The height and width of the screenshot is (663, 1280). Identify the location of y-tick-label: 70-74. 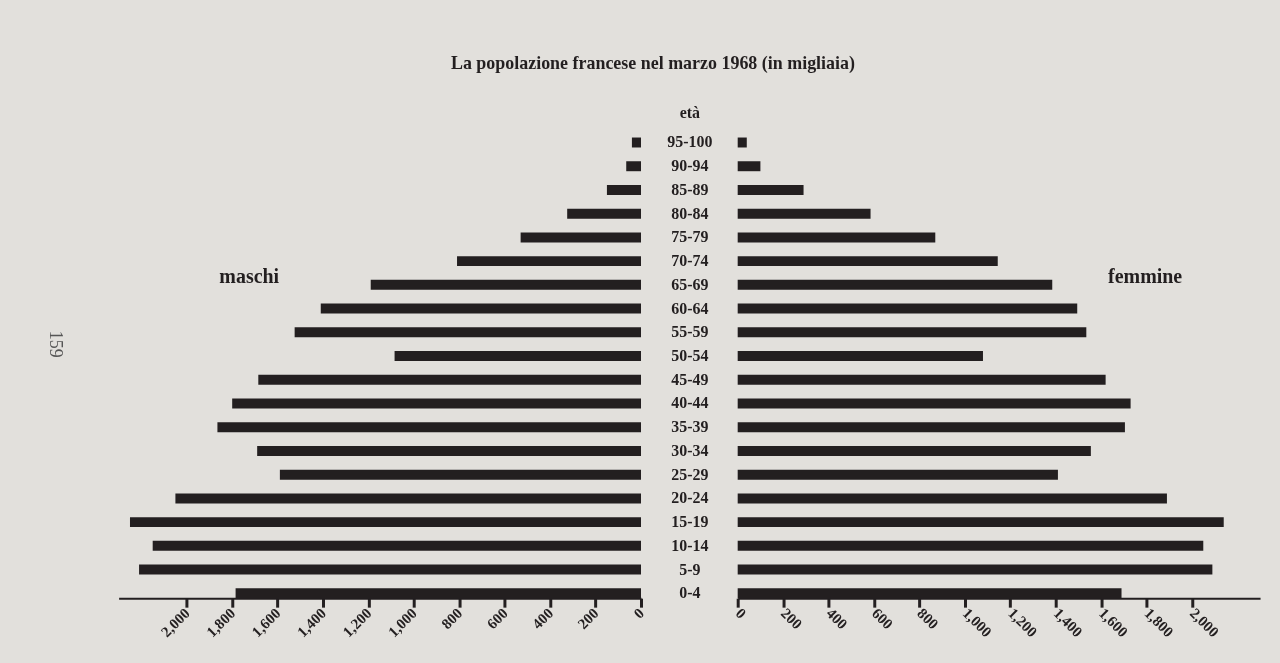
(690, 261).